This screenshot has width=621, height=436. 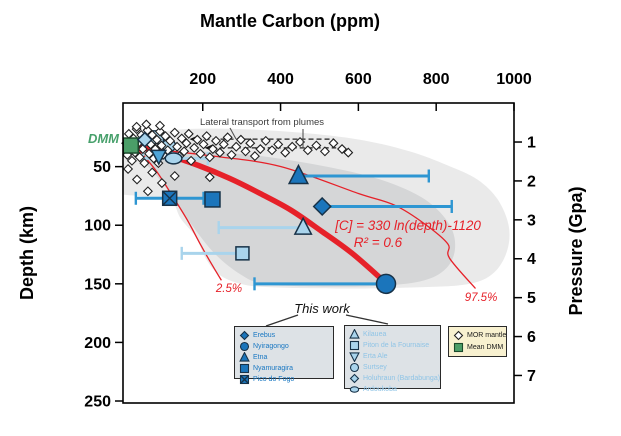 I want to click on mor-mantle-diamond-icon, so click(x=458, y=335).